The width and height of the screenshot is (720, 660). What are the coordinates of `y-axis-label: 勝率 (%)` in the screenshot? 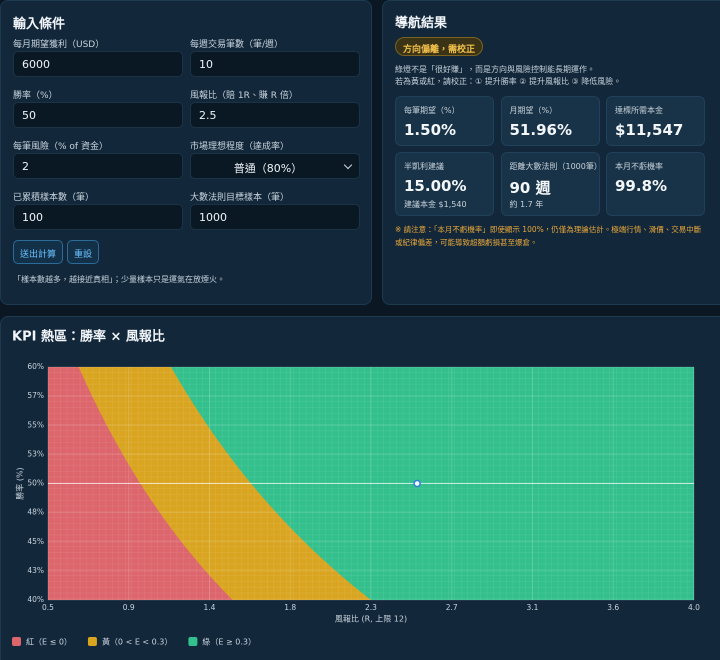 It's located at (20, 483).